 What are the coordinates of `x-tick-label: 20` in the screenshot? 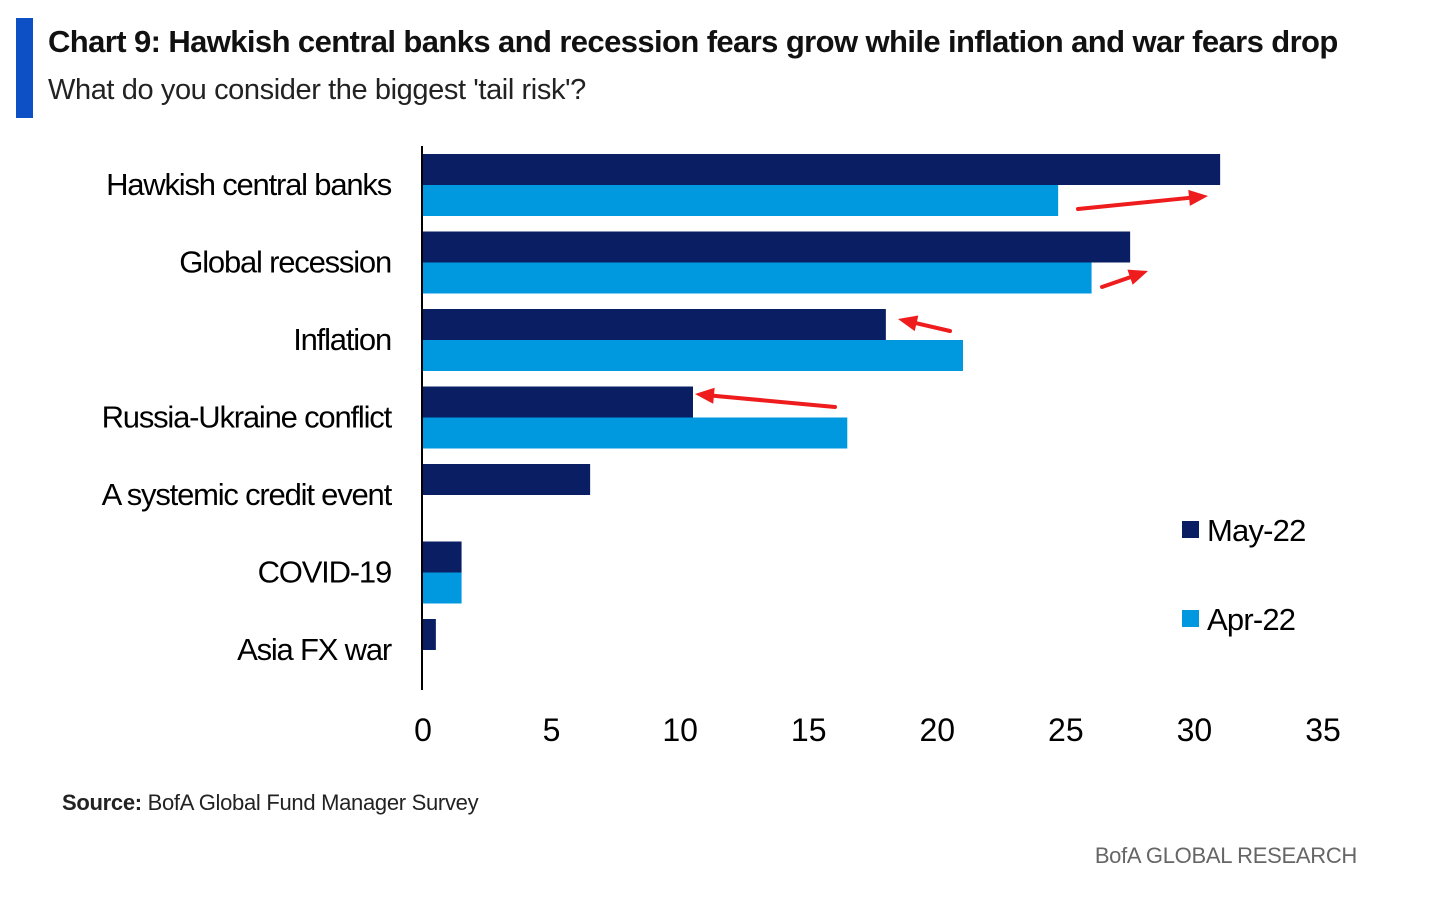 It's located at (937, 730).